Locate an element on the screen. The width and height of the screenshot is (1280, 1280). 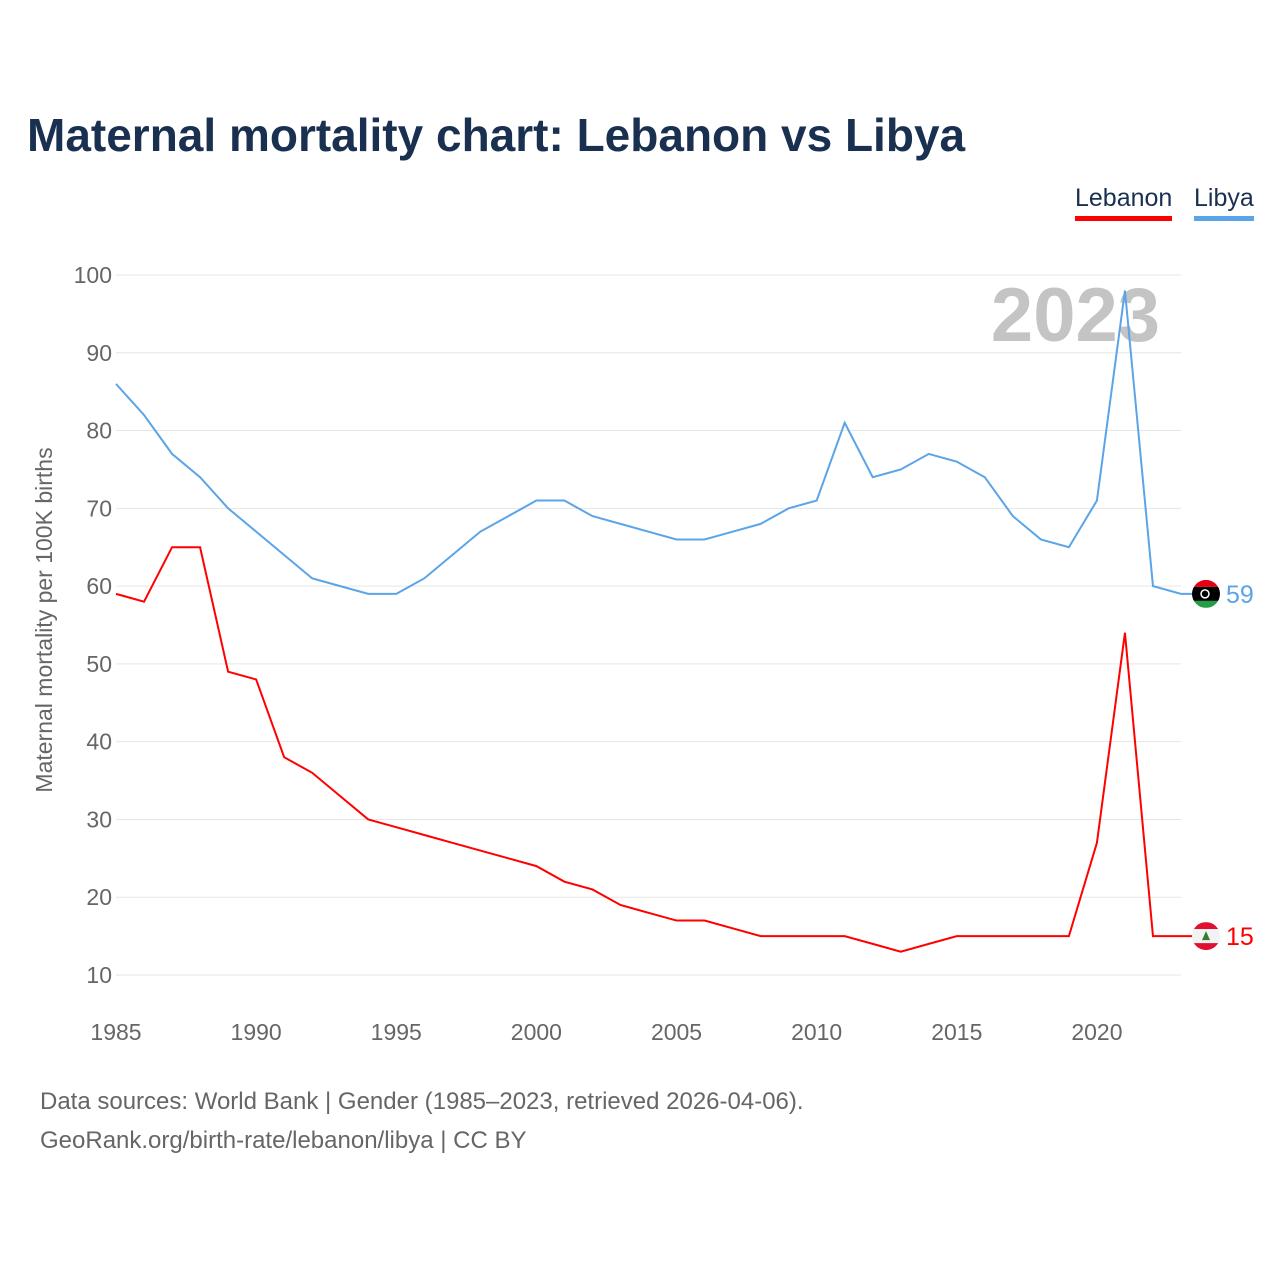
end-value-label-lebanon: 15 is located at coordinates (1240, 937).